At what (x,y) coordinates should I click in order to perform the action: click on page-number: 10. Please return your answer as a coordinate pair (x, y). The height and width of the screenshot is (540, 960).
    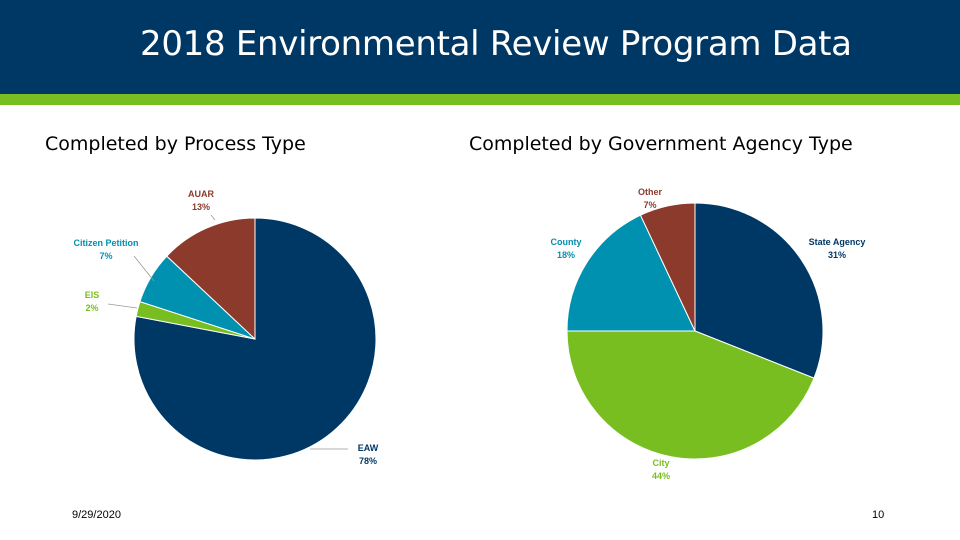
    Looking at the image, I should click on (878, 515).